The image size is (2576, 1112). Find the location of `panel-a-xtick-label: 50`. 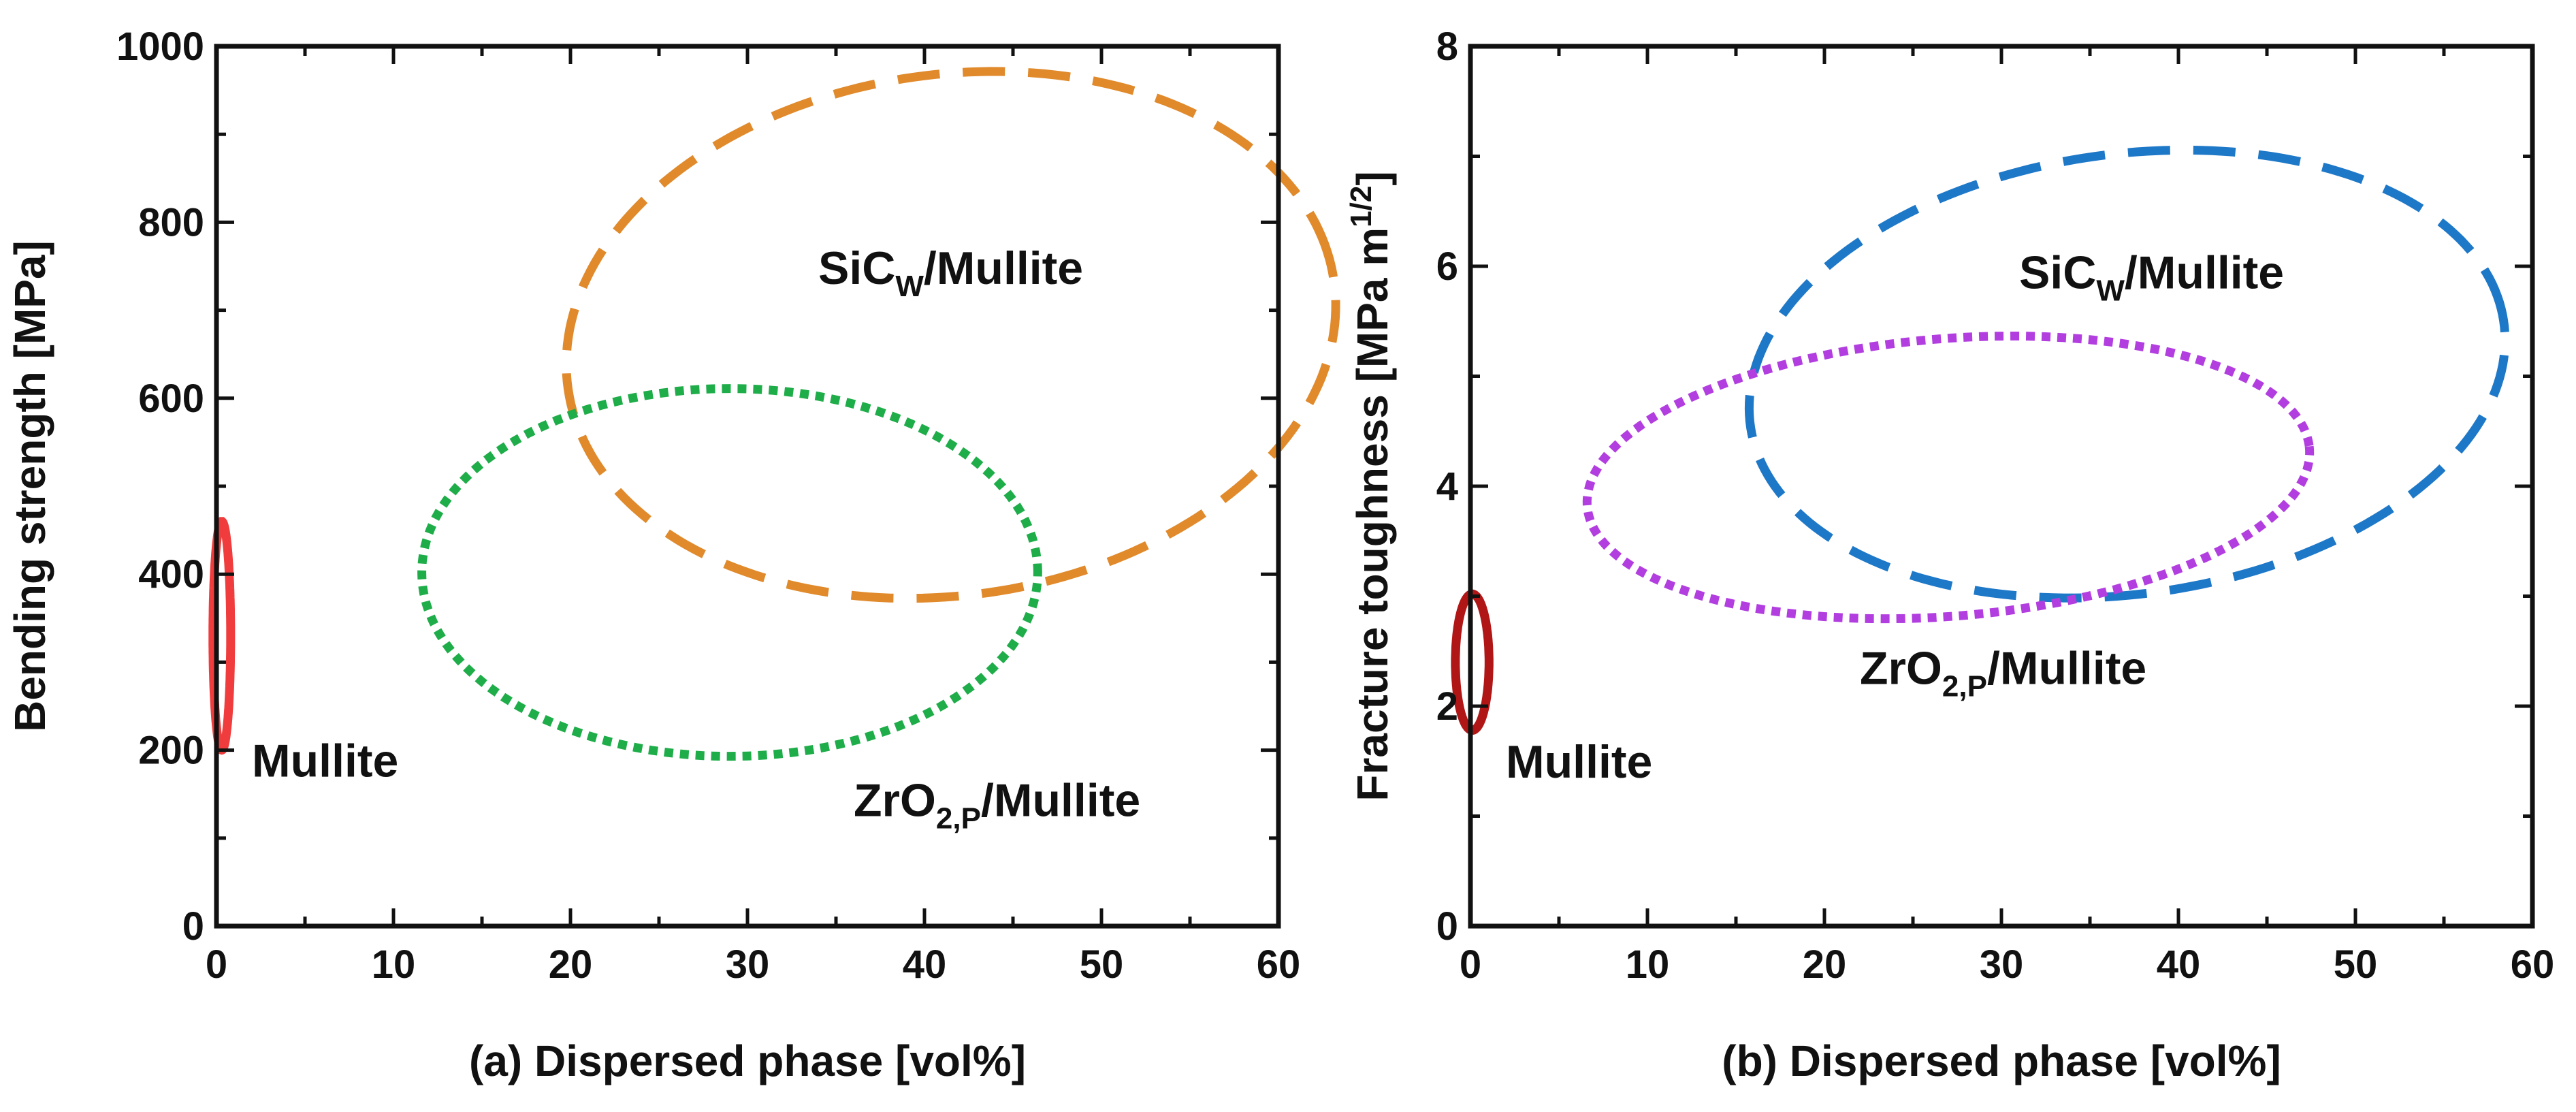

panel-a-xtick-label: 50 is located at coordinates (1102, 965).